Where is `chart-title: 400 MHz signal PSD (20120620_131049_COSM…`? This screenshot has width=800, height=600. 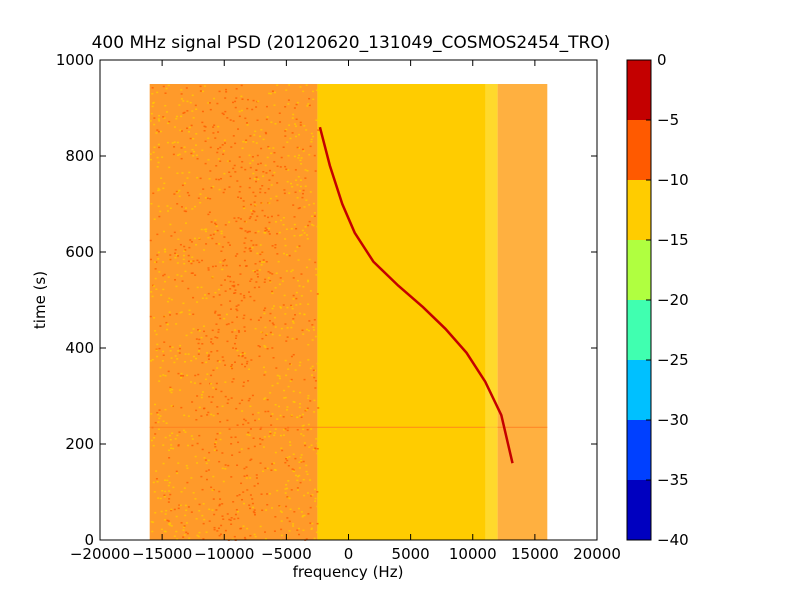
chart-title: 400 MHz signal PSD (20120620_131049_COSM… is located at coordinates (351, 43).